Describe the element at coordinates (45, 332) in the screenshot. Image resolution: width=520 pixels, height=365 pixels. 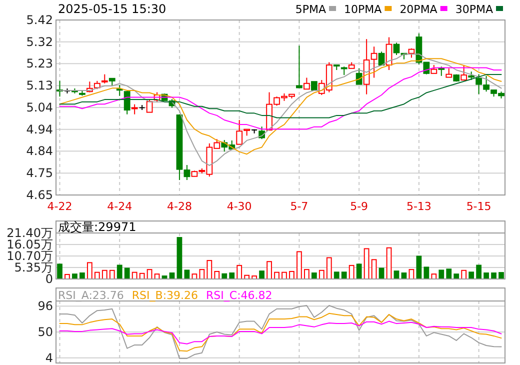
I see `y-tick-label: 50` at that location.